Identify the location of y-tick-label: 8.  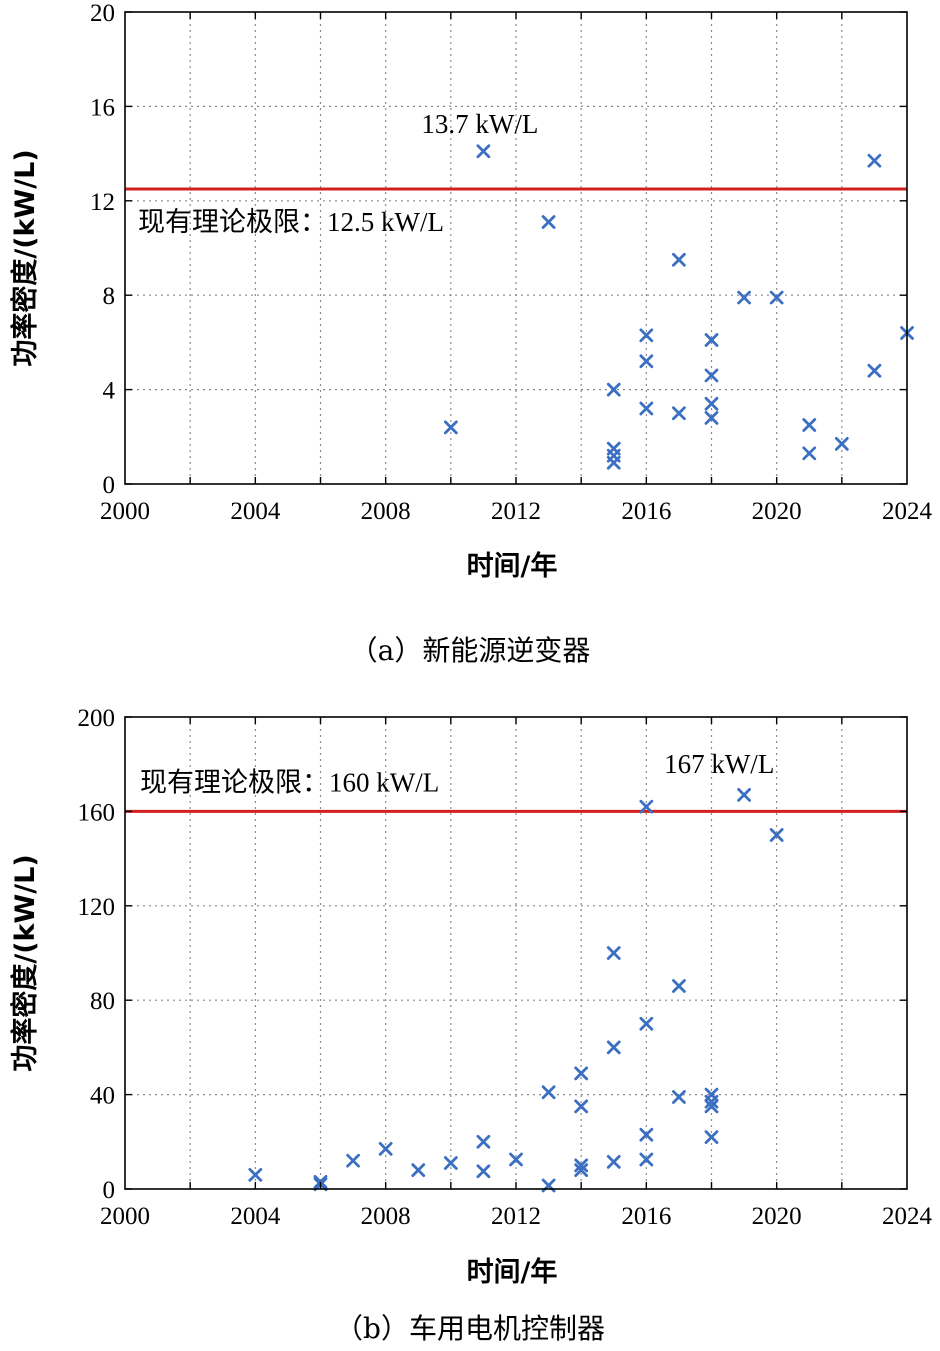
(109, 296).